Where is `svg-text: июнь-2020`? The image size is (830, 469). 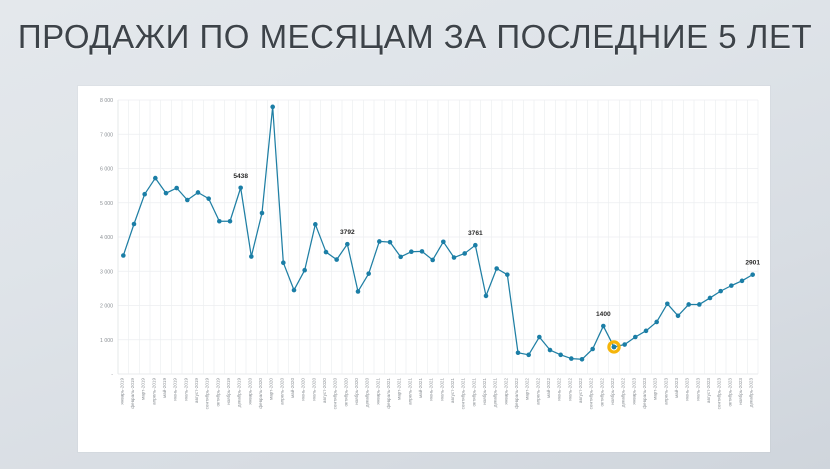
svg-text: июнь-2020 is located at coordinates (303, 389).